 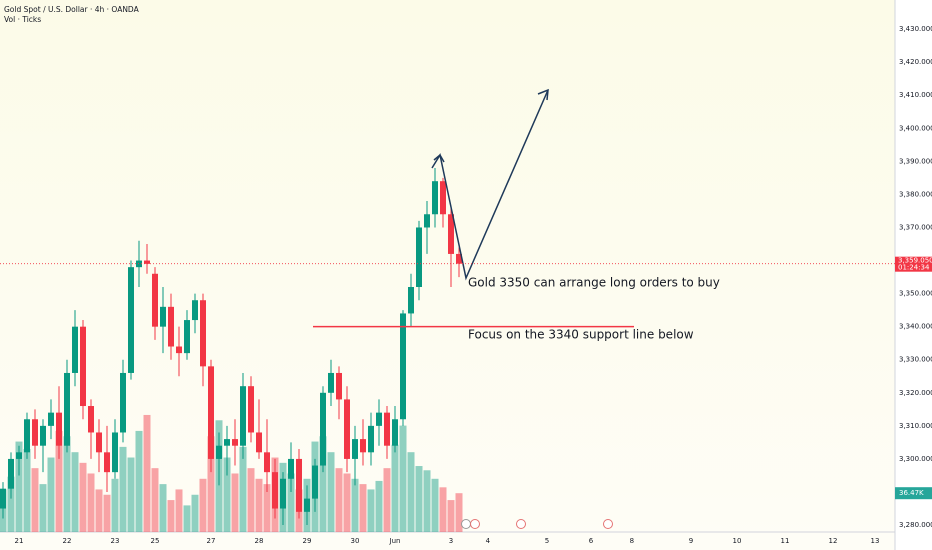 What do you see at coordinates (833, 541) in the screenshot?
I see `x-tick-label: 12` at bounding box center [833, 541].